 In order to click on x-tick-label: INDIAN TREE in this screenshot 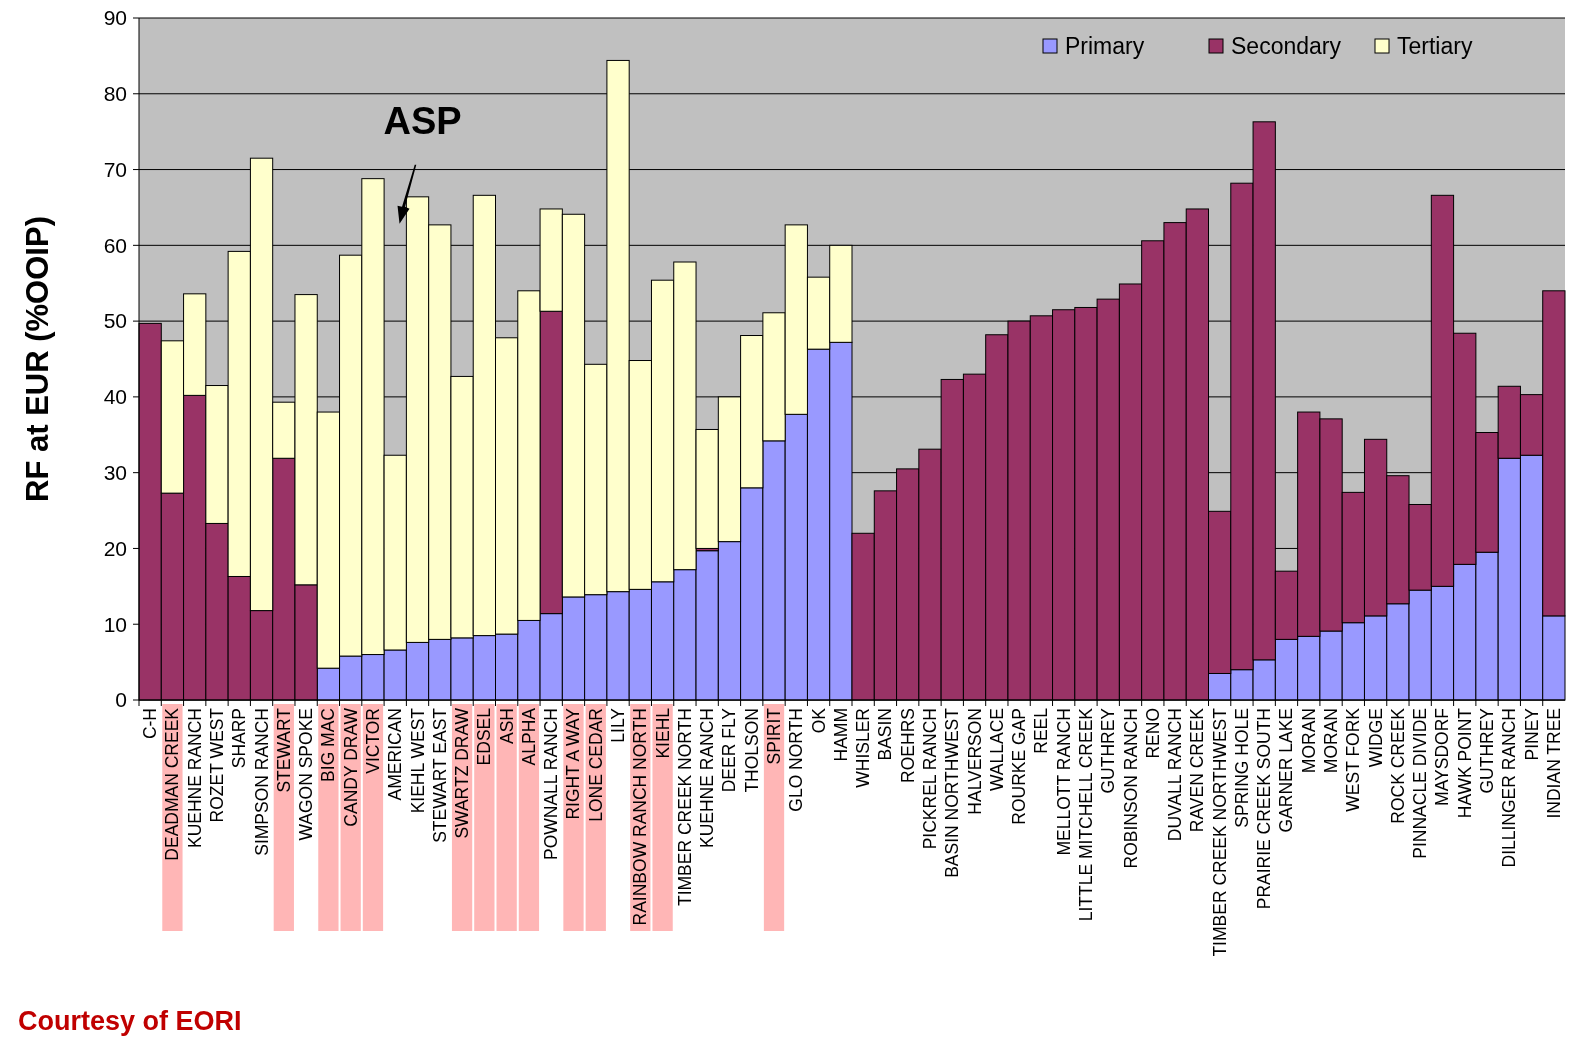, I will do `click(1553, 763)`.